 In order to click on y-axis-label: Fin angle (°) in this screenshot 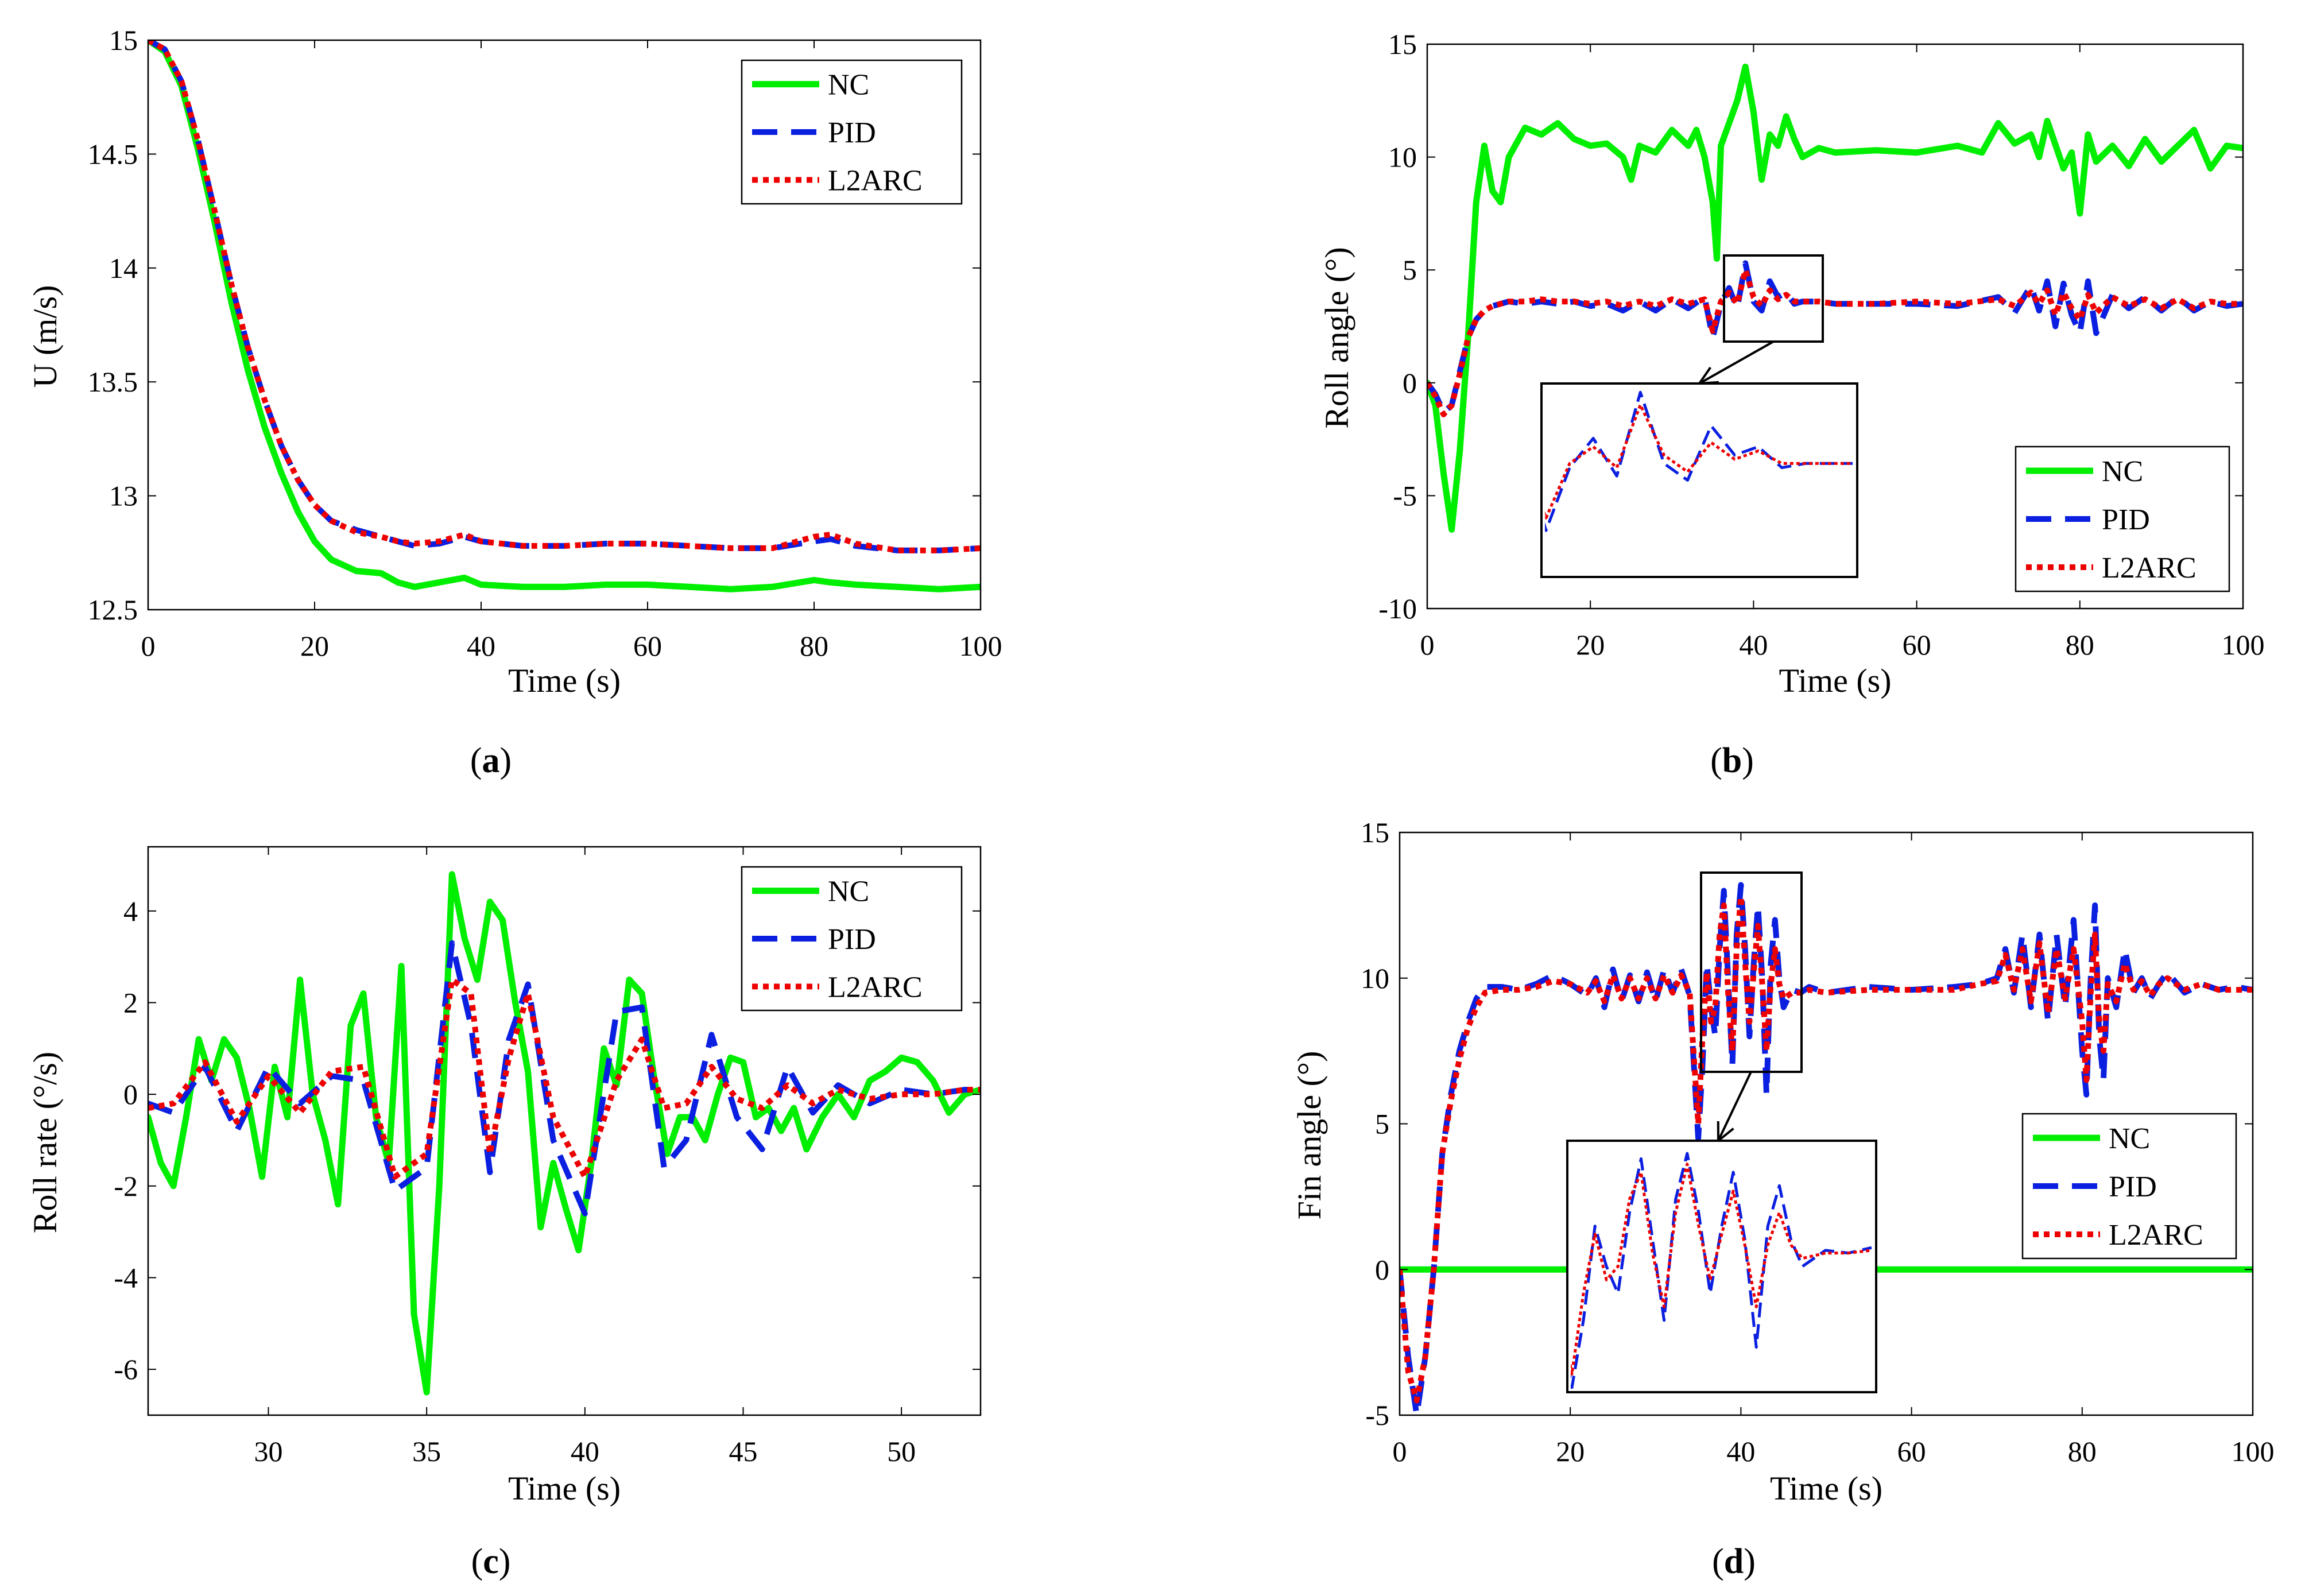, I will do `click(1309, 1135)`.